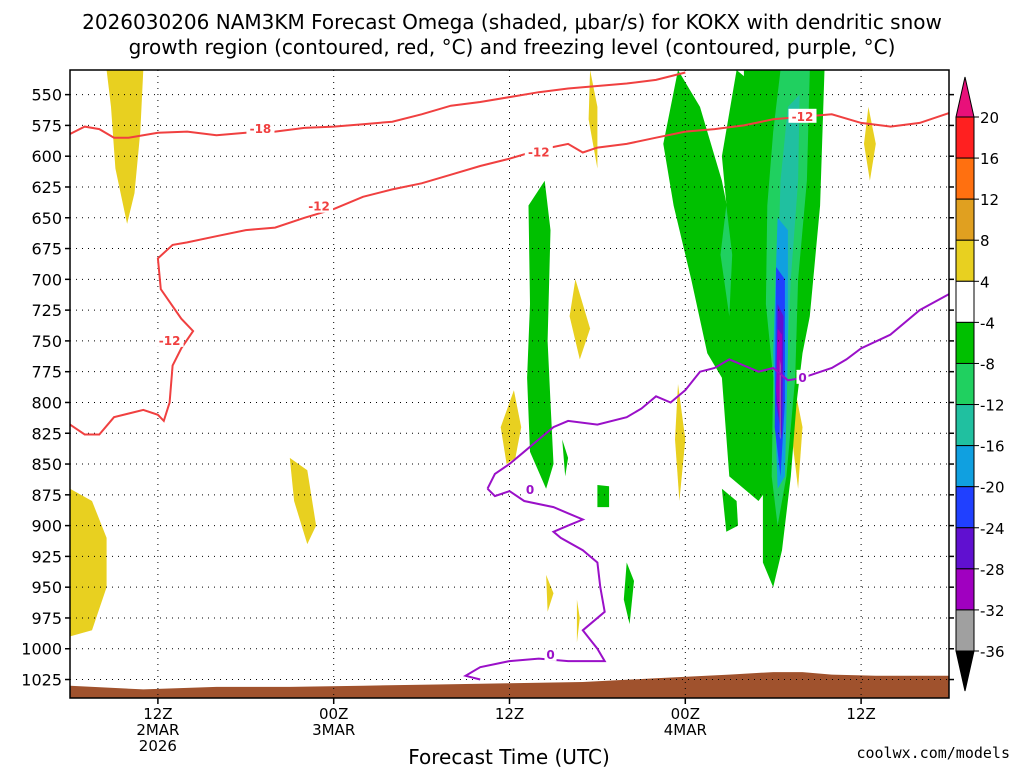 Image resolution: width=1024 pixels, height=768 pixels. I want to click on red-contour-label: -18, so click(261, 129).